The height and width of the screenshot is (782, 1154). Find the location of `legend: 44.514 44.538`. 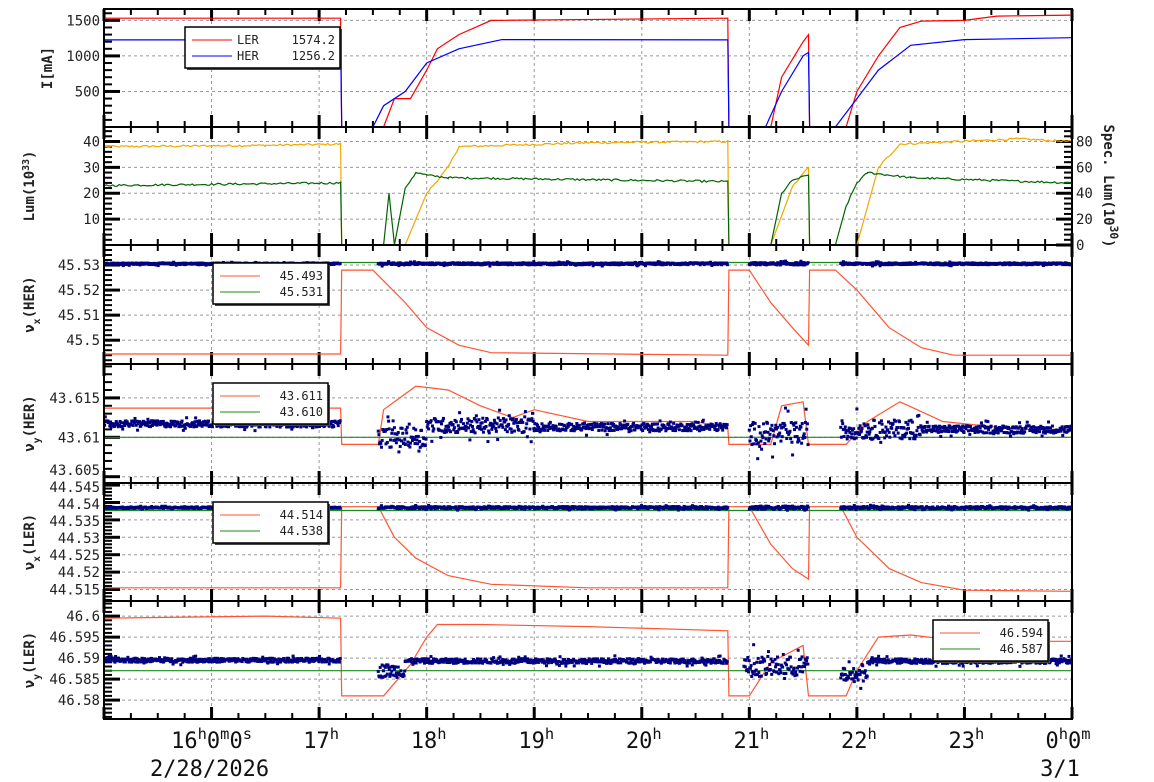

legend: 44.514 44.538 is located at coordinates (271, 523).